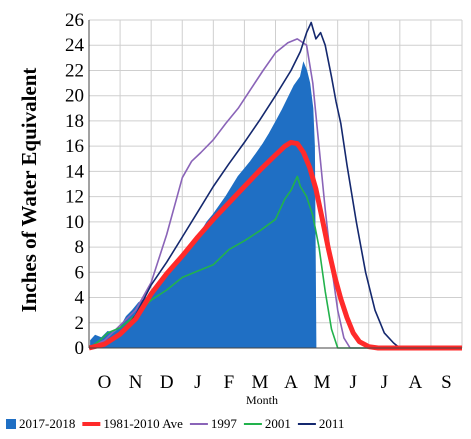 This screenshot has width=471, height=439. What do you see at coordinates (74, 222) in the screenshot?
I see `y-tick-label: 10` at bounding box center [74, 222].